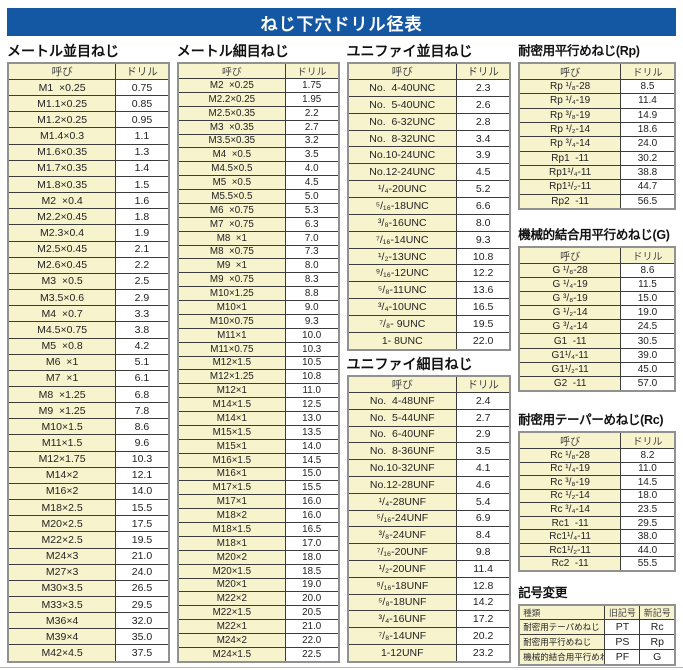  Describe the element at coordinates (428, 484) in the screenshot. I see `table-row: No.12-28UNF 4.6` at that location.